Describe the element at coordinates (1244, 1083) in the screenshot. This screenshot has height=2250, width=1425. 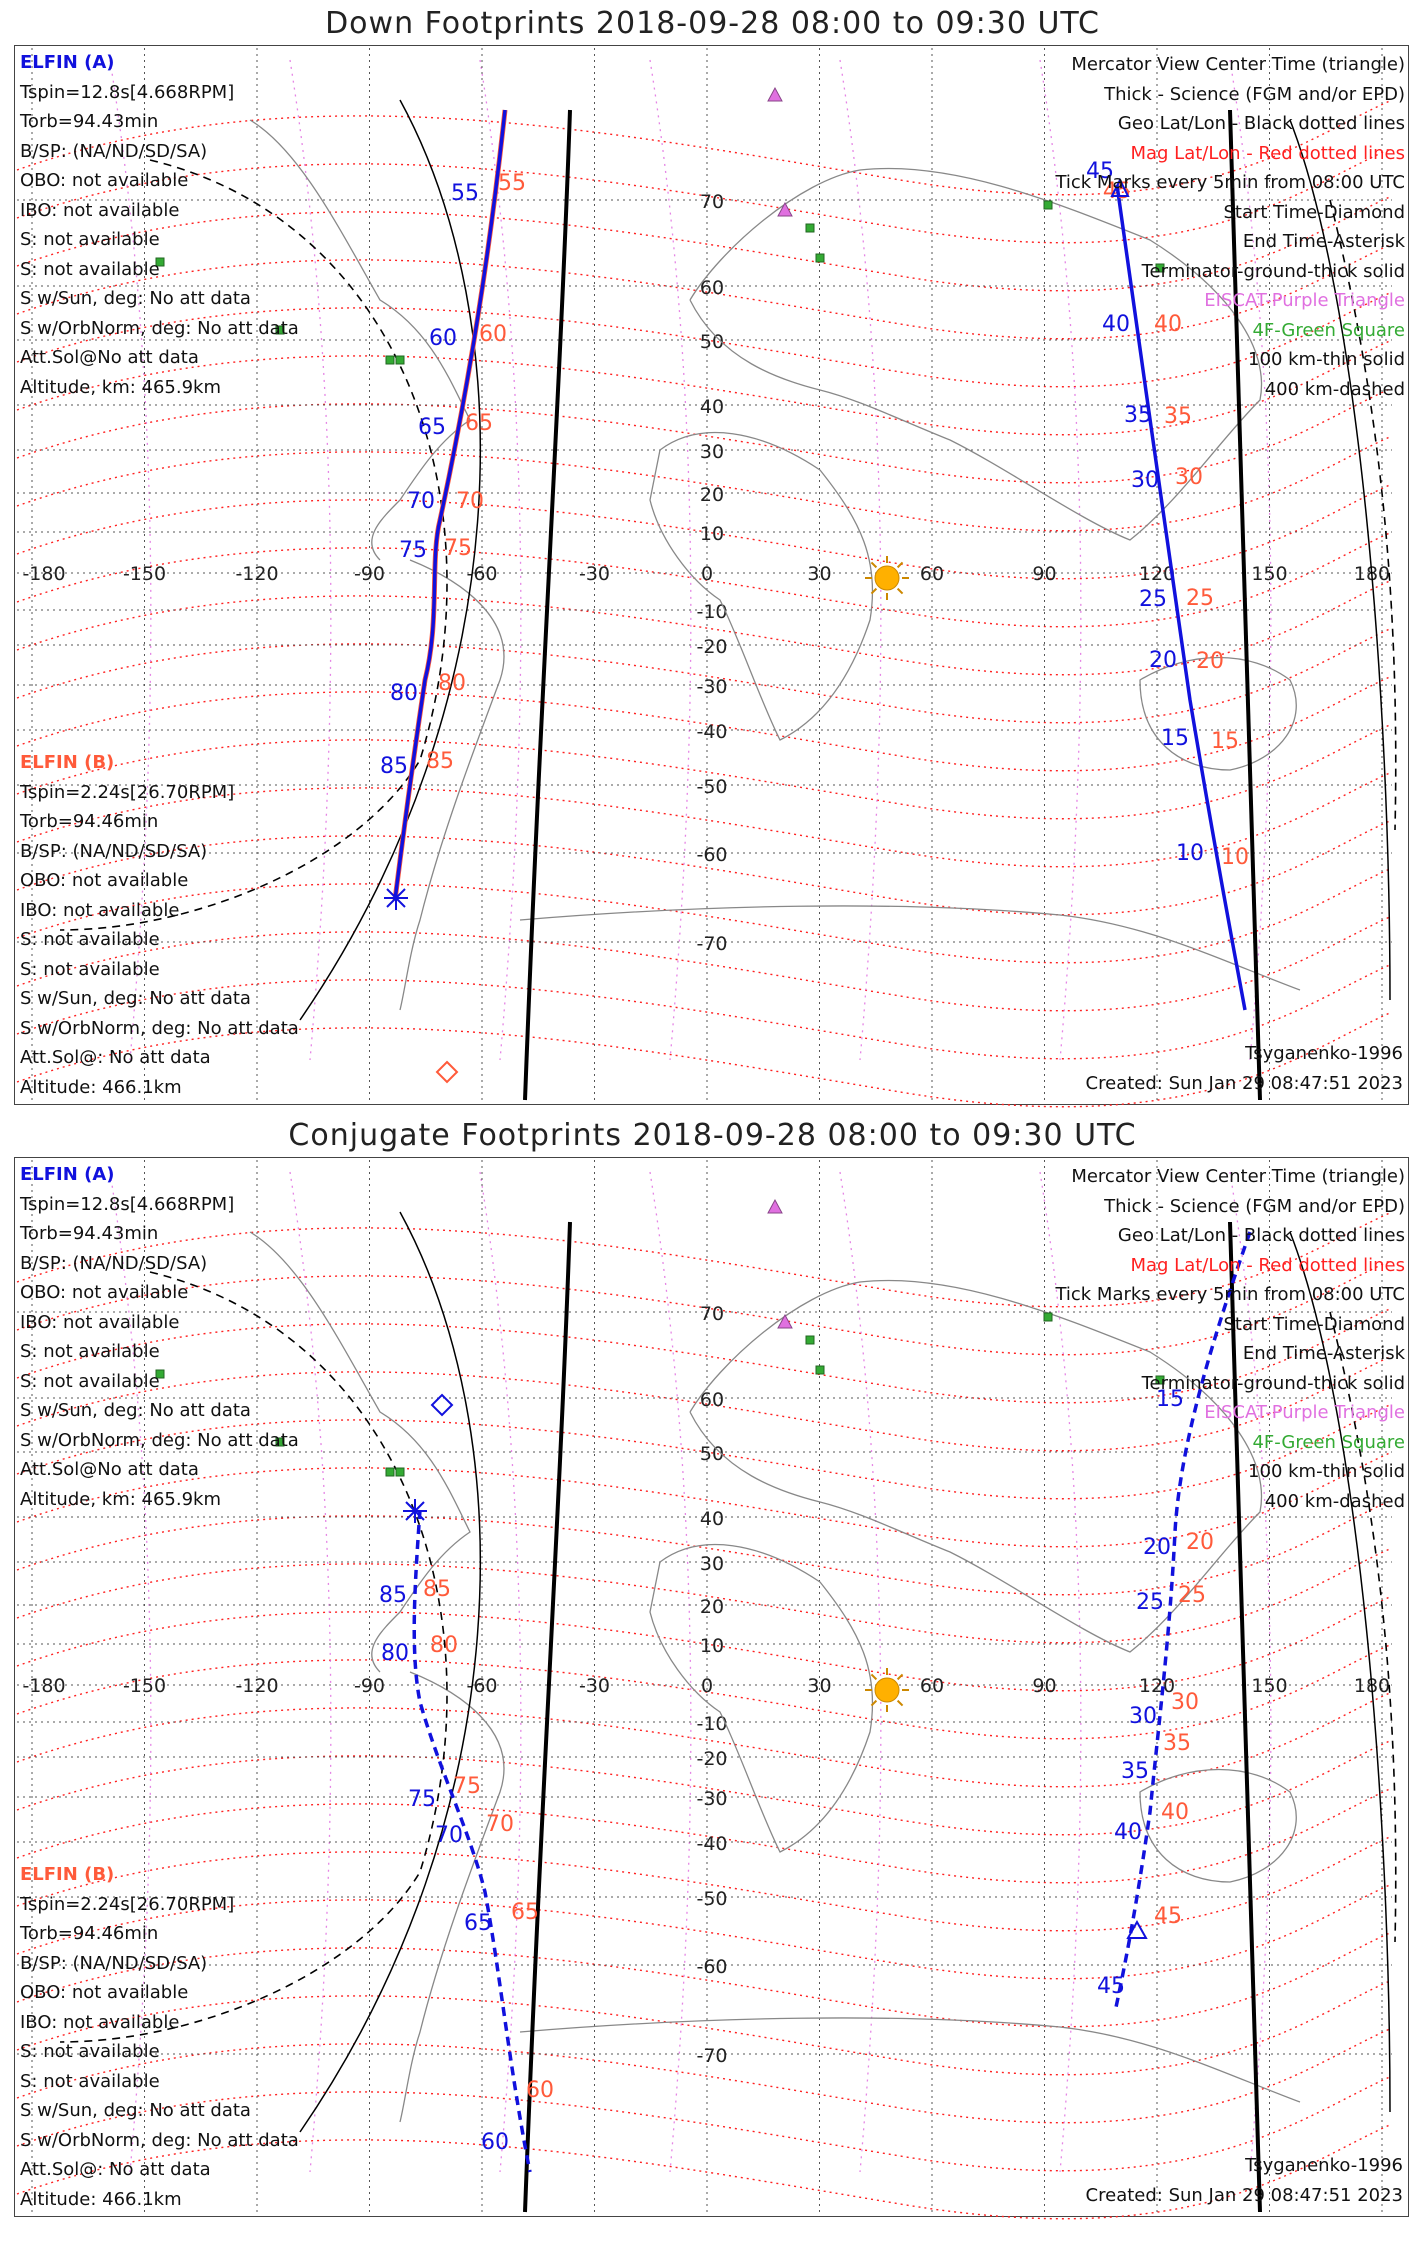
I see `down-footer-created: Created: Sun Jan 29 08:47:51 2023` at that location.